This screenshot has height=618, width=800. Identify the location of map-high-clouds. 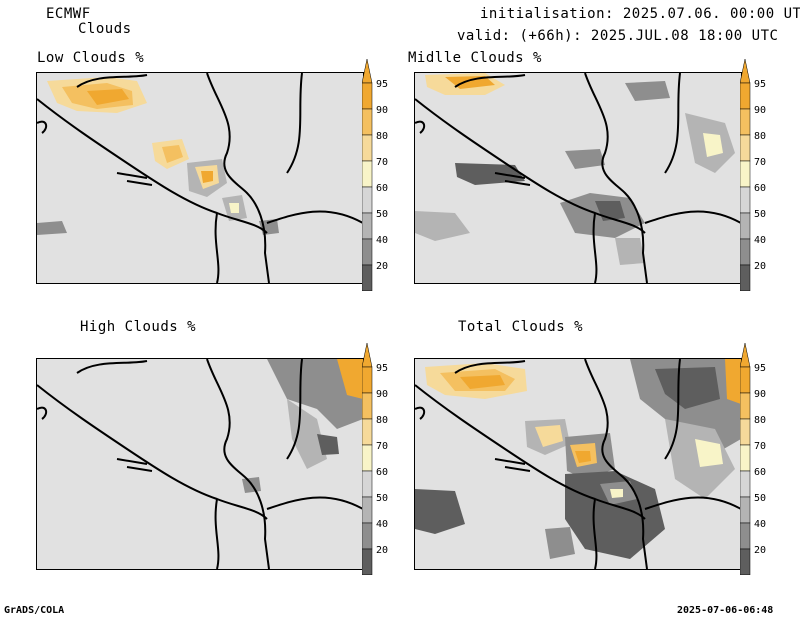
(200, 464).